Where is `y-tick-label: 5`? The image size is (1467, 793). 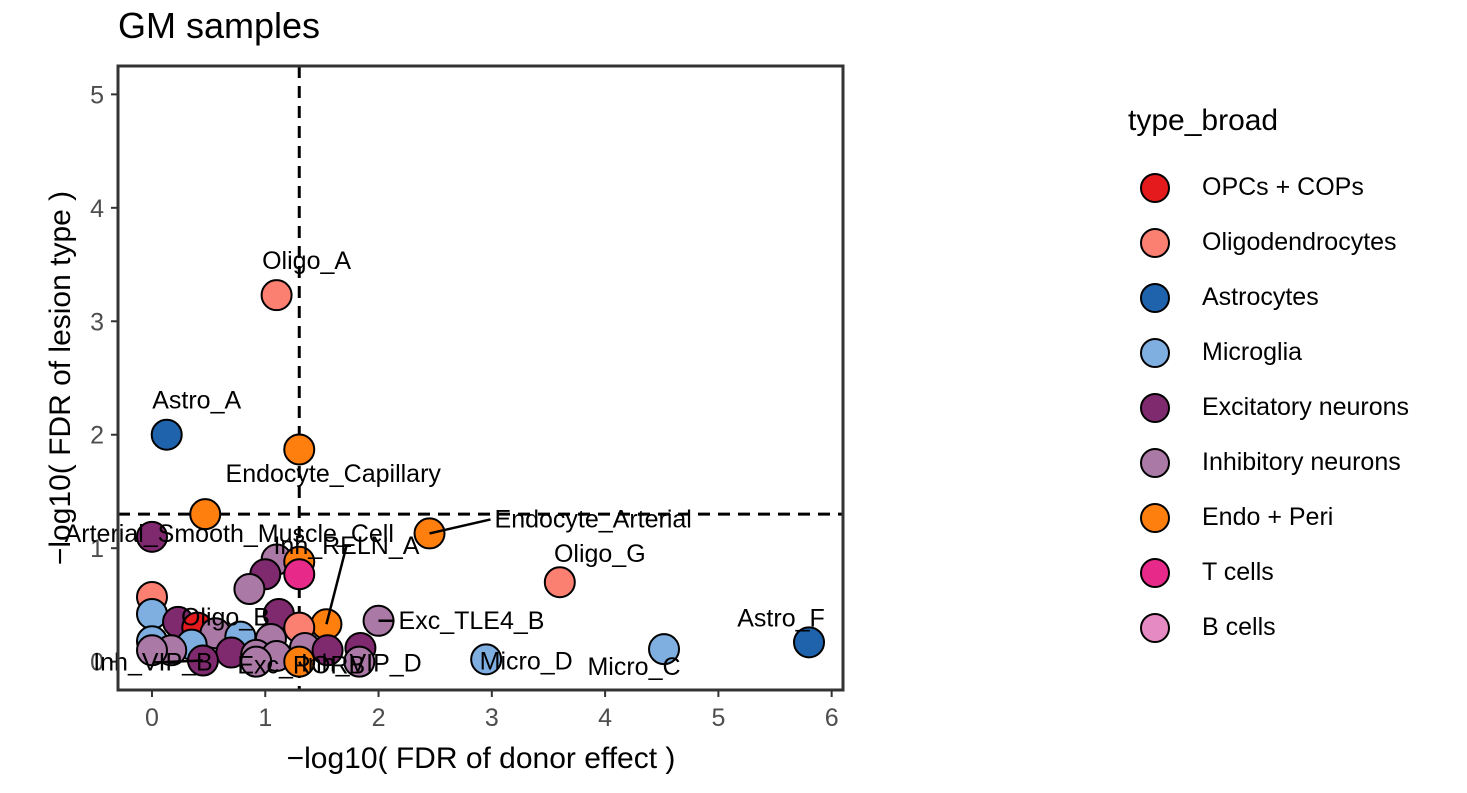
y-tick-label: 5 is located at coordinates (97, 95).